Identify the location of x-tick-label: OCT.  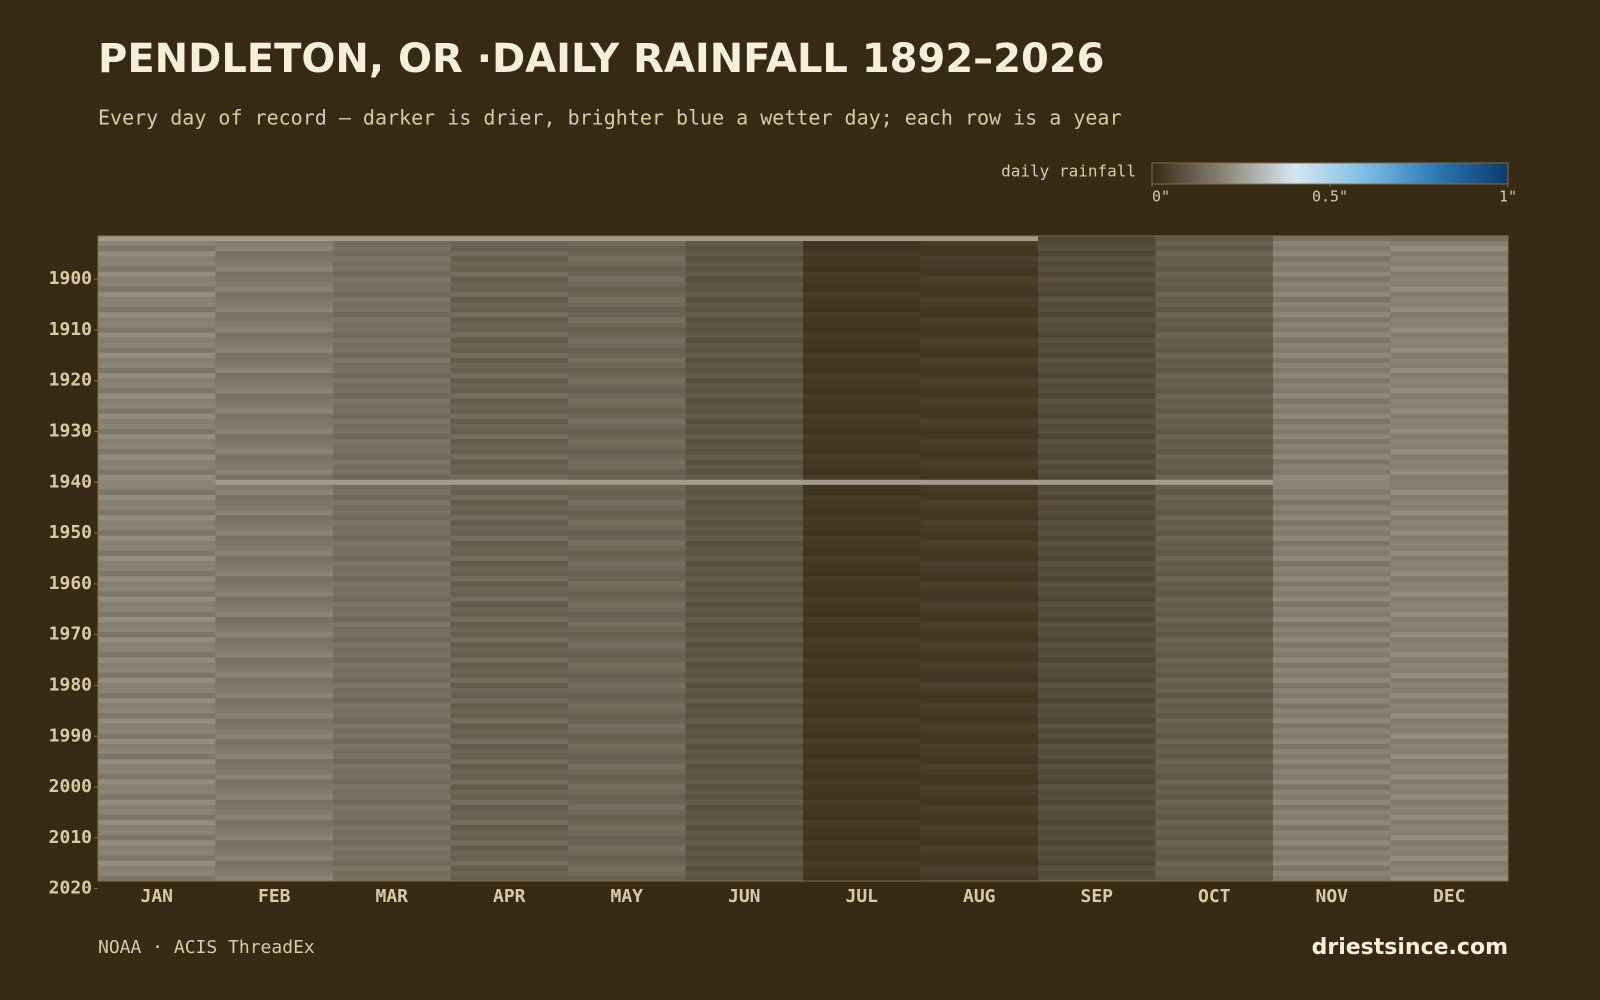
(1214, 896).